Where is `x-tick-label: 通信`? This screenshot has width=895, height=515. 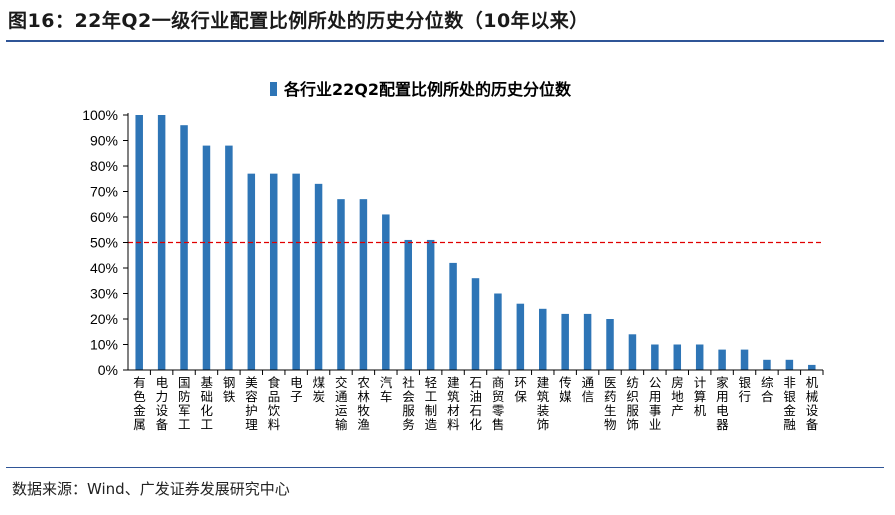 x-tick-label: 通信 is located at coordinates (588, 389).